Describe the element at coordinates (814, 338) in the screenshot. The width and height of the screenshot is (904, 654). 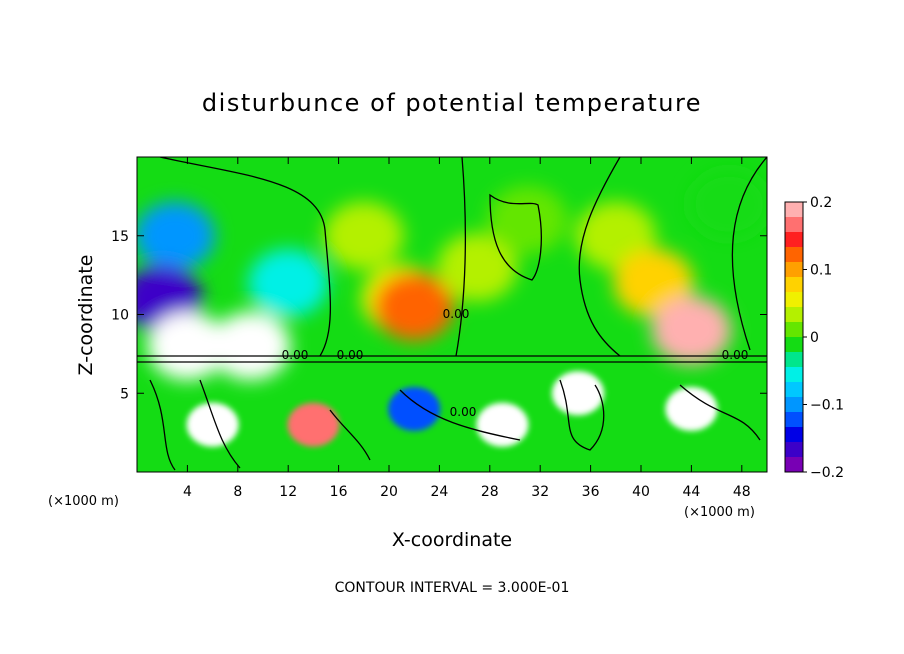
I see `colorbar-tick-label-2: 0` at that location.